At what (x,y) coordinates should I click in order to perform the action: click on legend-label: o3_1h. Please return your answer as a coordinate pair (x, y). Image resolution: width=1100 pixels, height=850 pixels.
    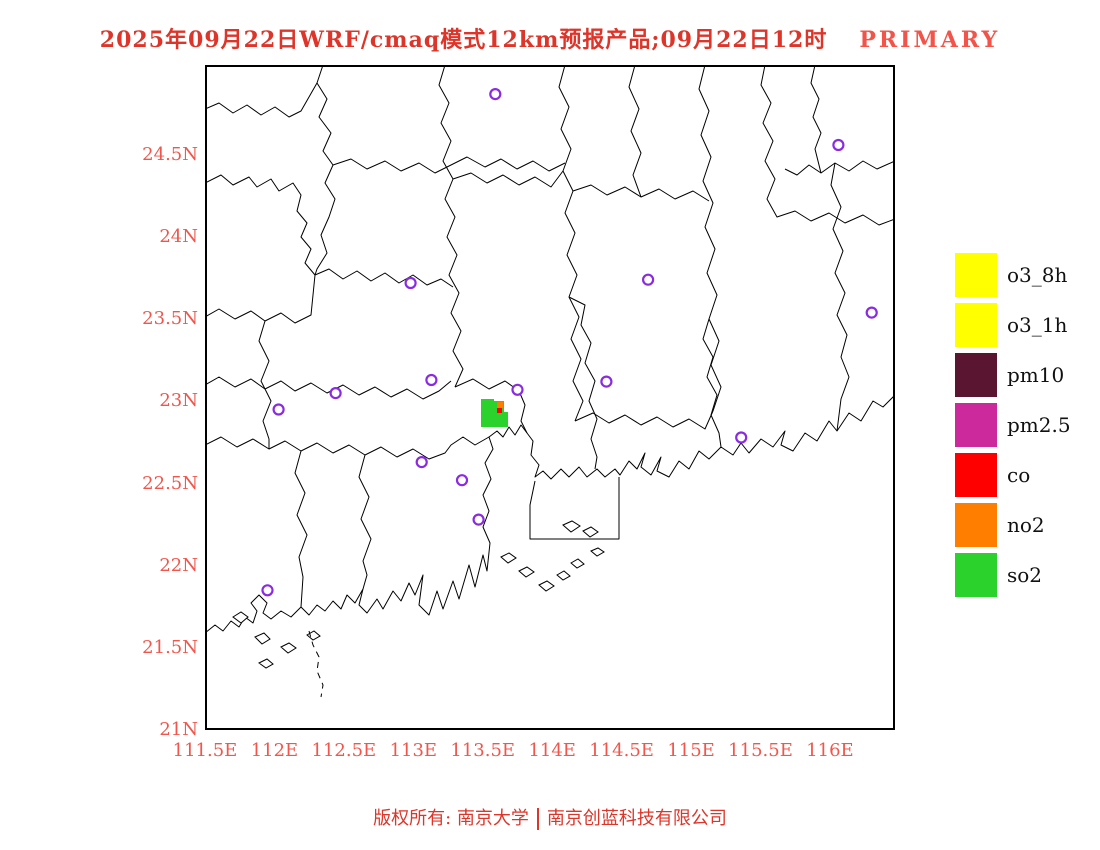
    Looking at the image, I should click on (1037, 325).